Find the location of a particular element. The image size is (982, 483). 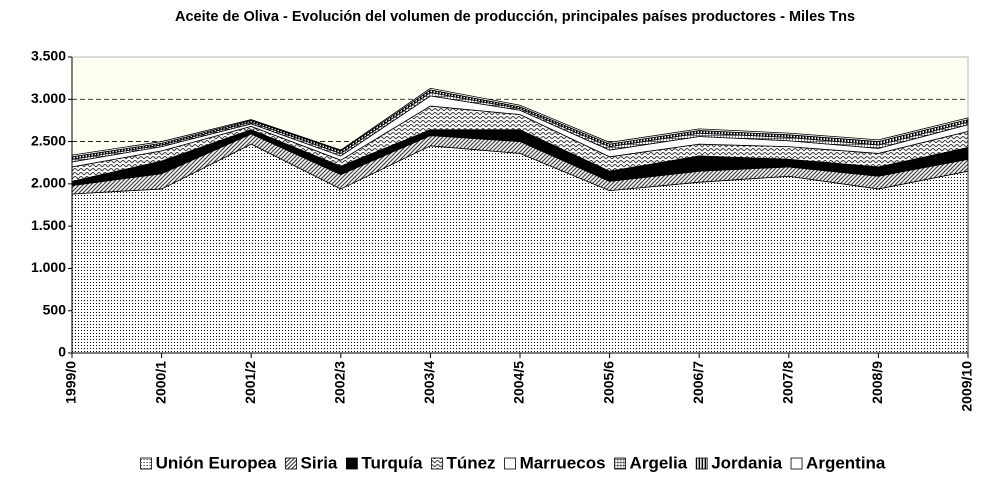

x-tick-label: 2002/3 is located at coordinates (340, 382).